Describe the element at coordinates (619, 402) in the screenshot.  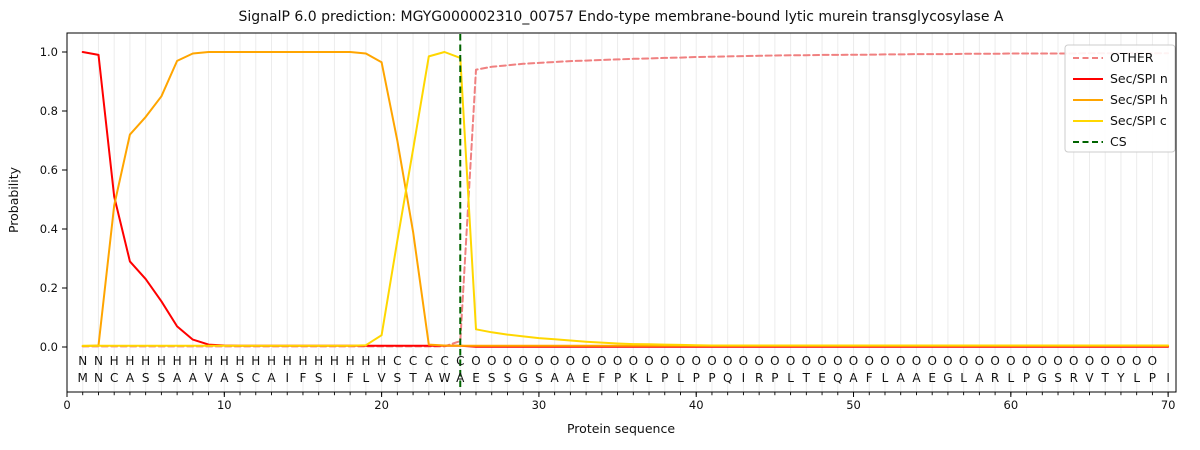
I see `x-axis: 0 10 20 30 40 50 60 70` at that location.